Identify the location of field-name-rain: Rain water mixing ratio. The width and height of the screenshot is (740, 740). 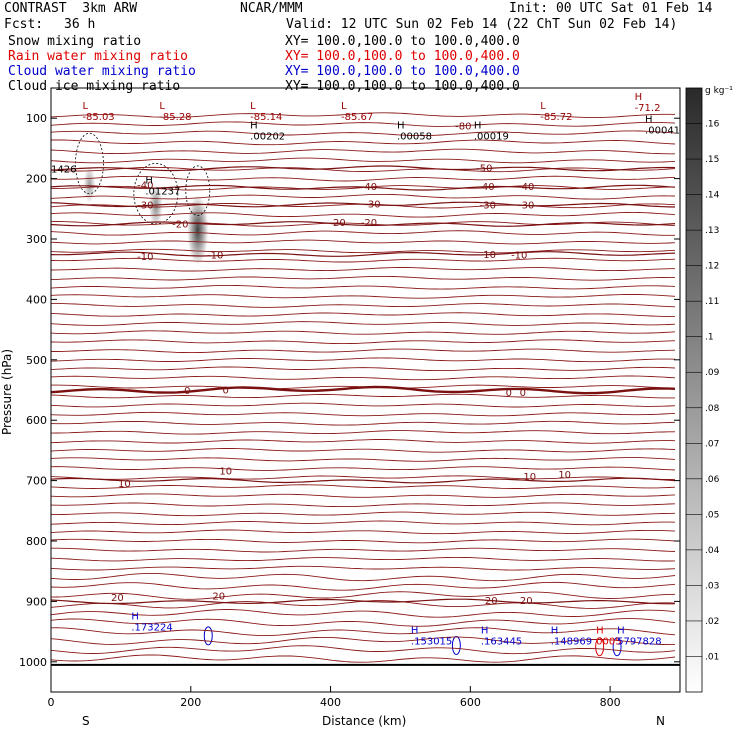
(98, 56).